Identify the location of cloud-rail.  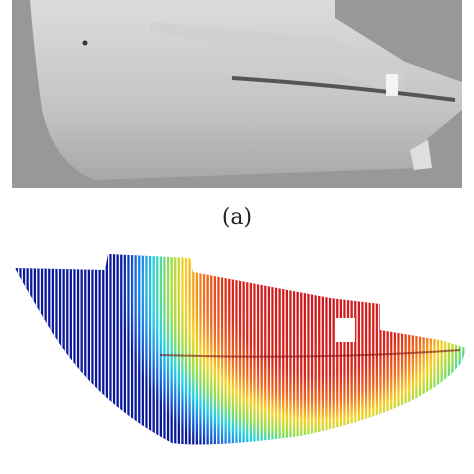
(310, 353).